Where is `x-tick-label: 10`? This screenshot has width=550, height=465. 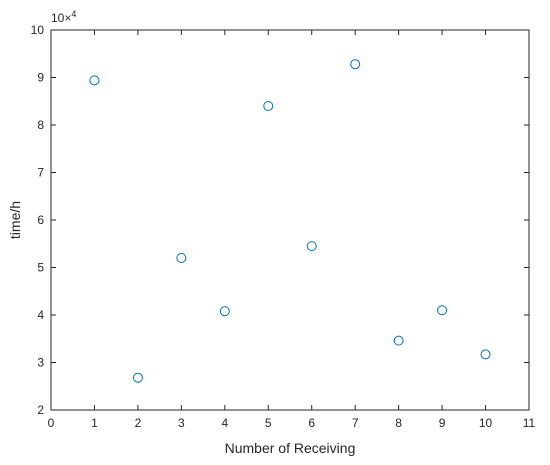 x-tick-label: 10 is located at coordinates (486, 423).